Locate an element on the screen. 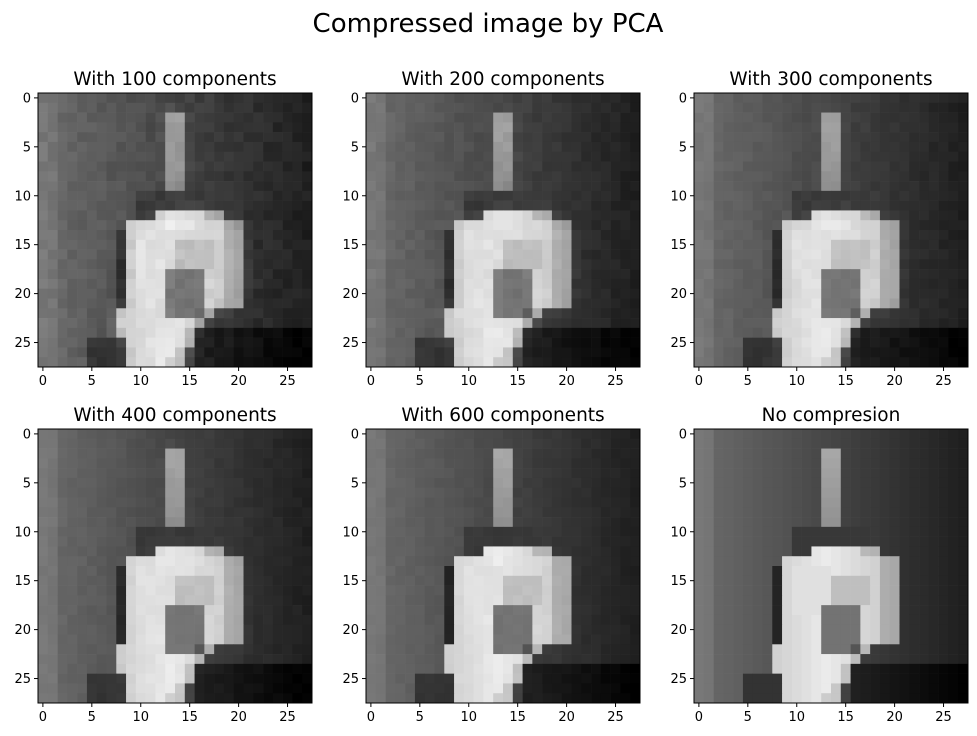 This screenshot has height=736, width=977. axes-frame is located at coordinates (831, 230).